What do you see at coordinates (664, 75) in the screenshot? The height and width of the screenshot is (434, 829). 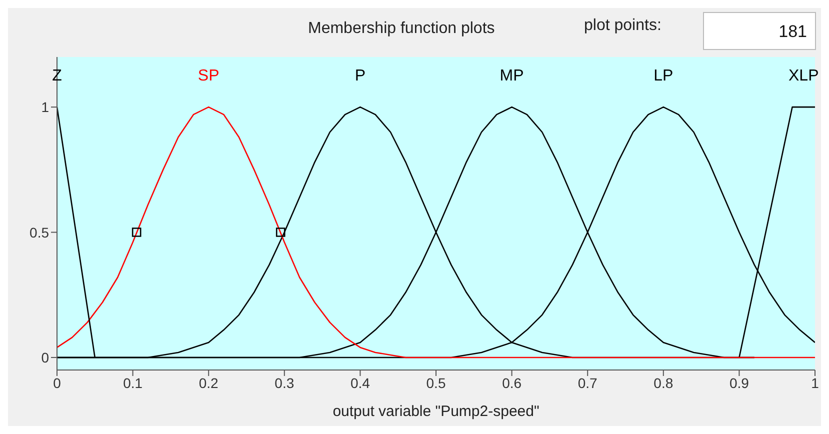 I see `series-label: LP` at bounding box center [664, 75].